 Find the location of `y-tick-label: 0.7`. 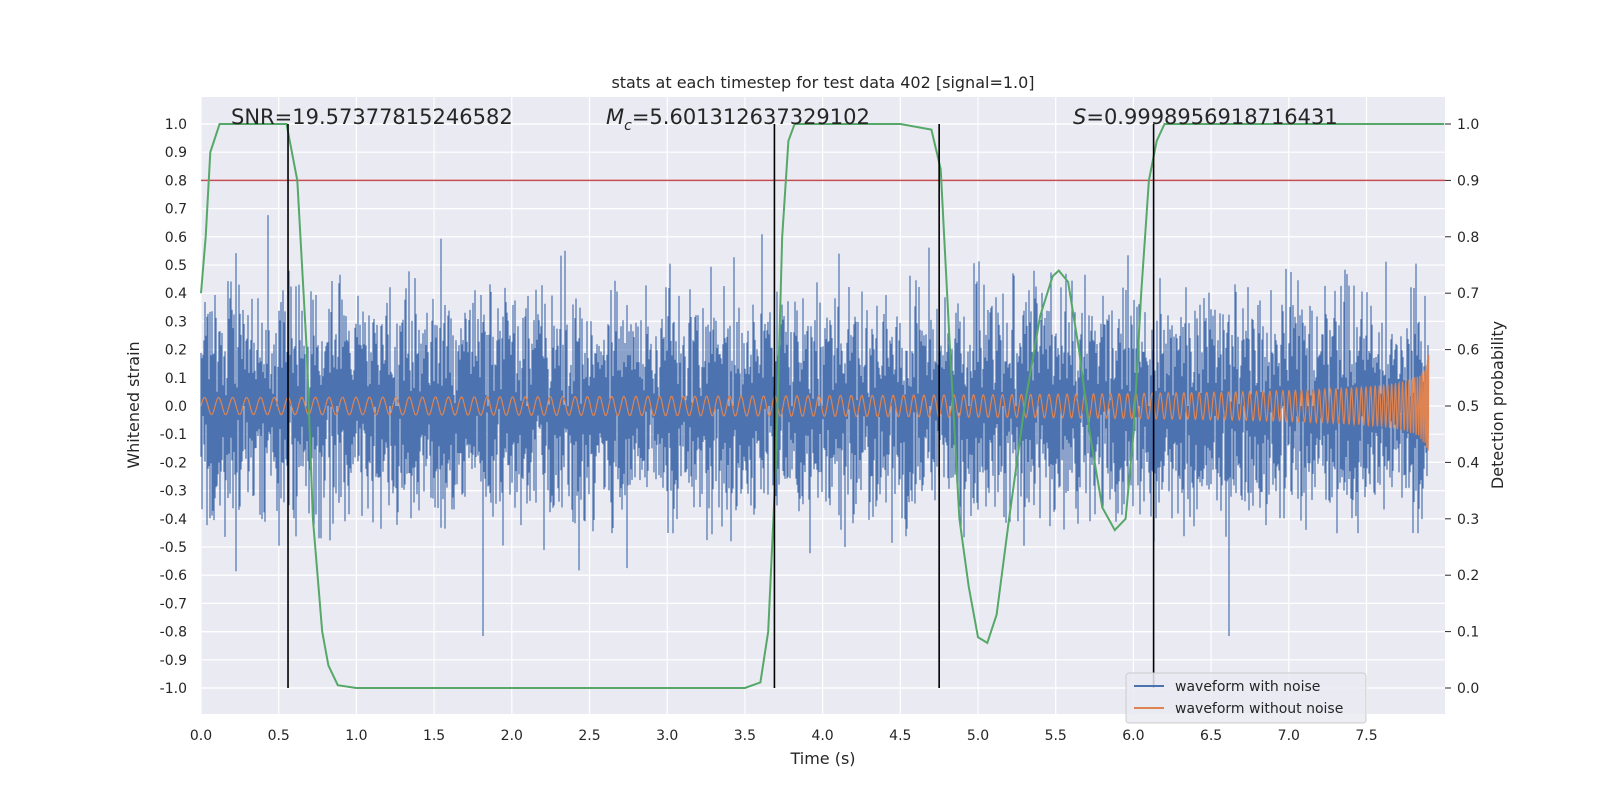

y-tick-label: 0.7 is located at coordinates (176, 210).